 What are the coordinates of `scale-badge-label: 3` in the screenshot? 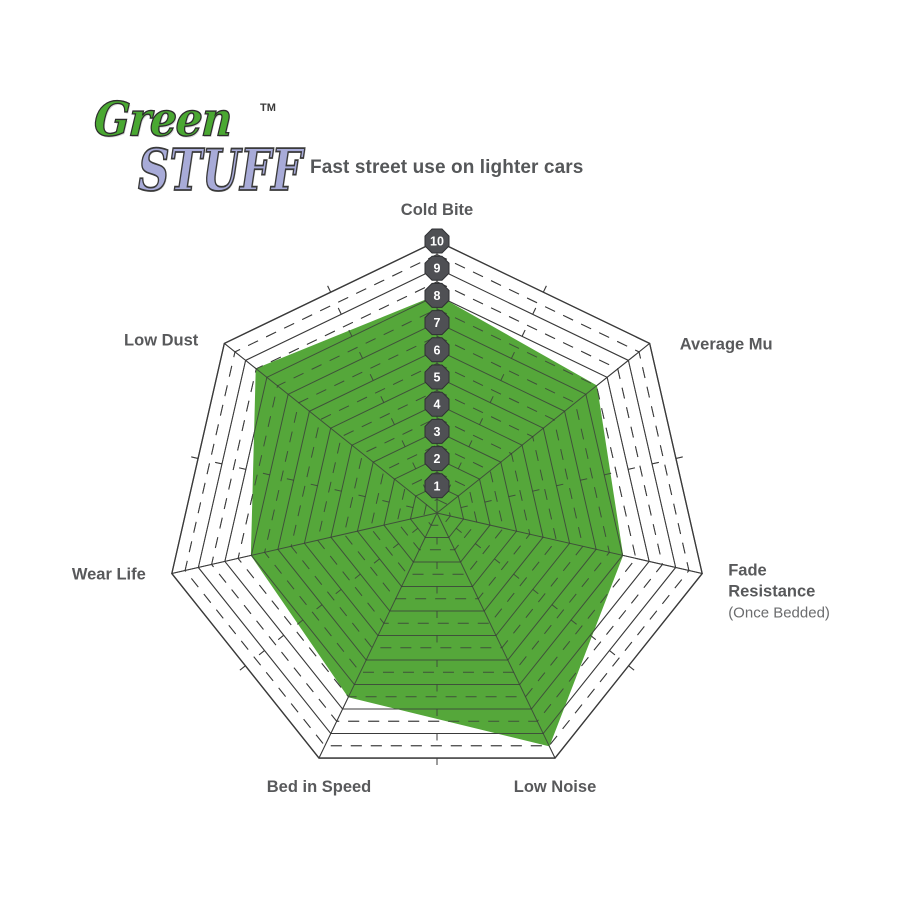 It's located at (437, 432).